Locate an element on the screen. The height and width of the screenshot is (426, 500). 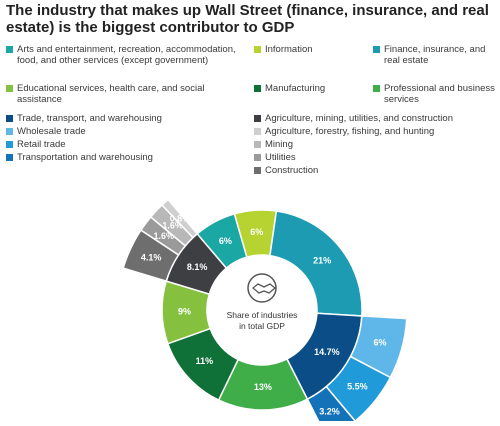
legend-label: Manufacturing is located at coordinates (295, 88).